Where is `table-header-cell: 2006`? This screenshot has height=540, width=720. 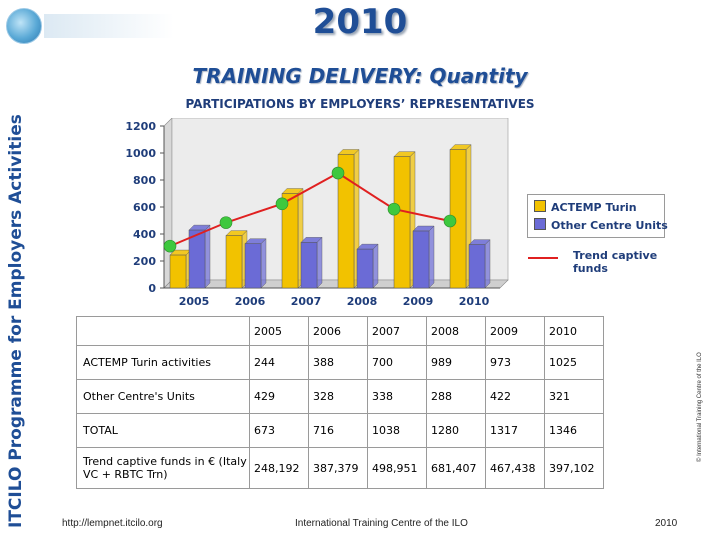 table-header-cell: 2006 is located at coordinates (338, 331).